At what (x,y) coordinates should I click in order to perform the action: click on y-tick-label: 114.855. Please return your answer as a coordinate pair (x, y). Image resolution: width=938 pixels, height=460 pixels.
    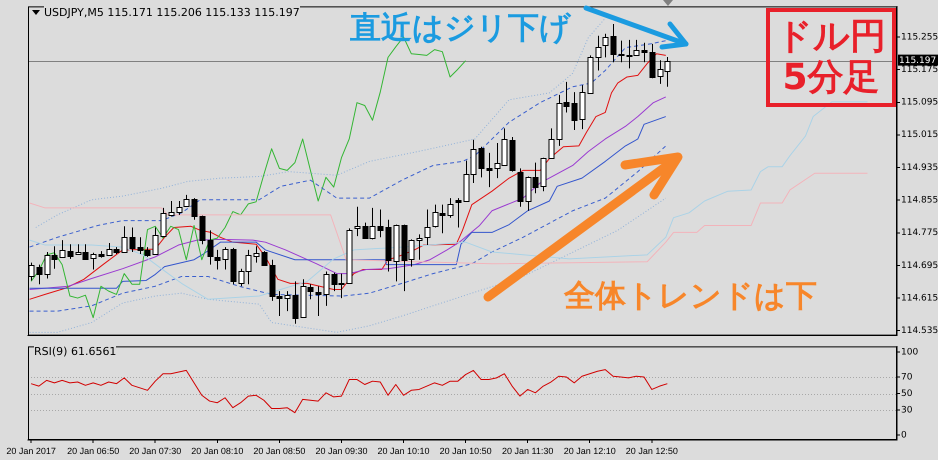
    Looking at the image, I should click on (919, 201).